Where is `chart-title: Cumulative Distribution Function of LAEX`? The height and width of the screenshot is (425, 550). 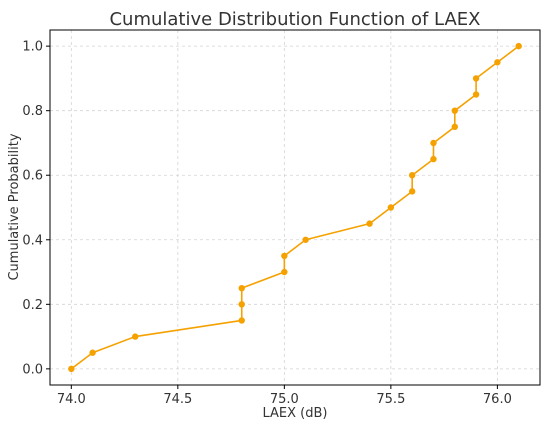
chart-title: Cumulative Distribution Function of LAEX is located at coordinates (294, 19).